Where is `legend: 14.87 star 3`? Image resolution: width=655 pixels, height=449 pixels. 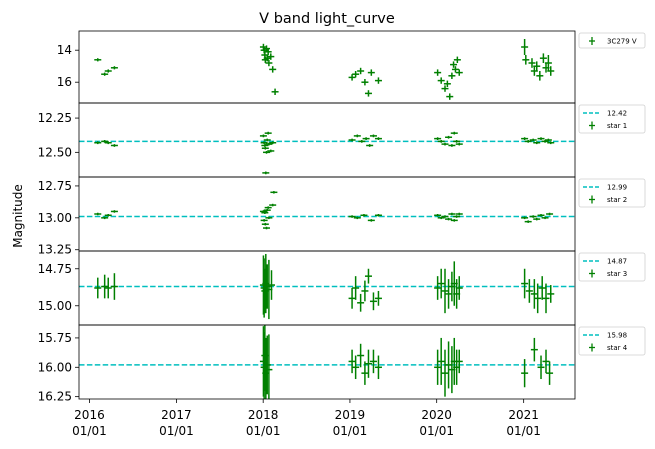 legend: 14.87 star 3 is located at coordinates (612, 267).